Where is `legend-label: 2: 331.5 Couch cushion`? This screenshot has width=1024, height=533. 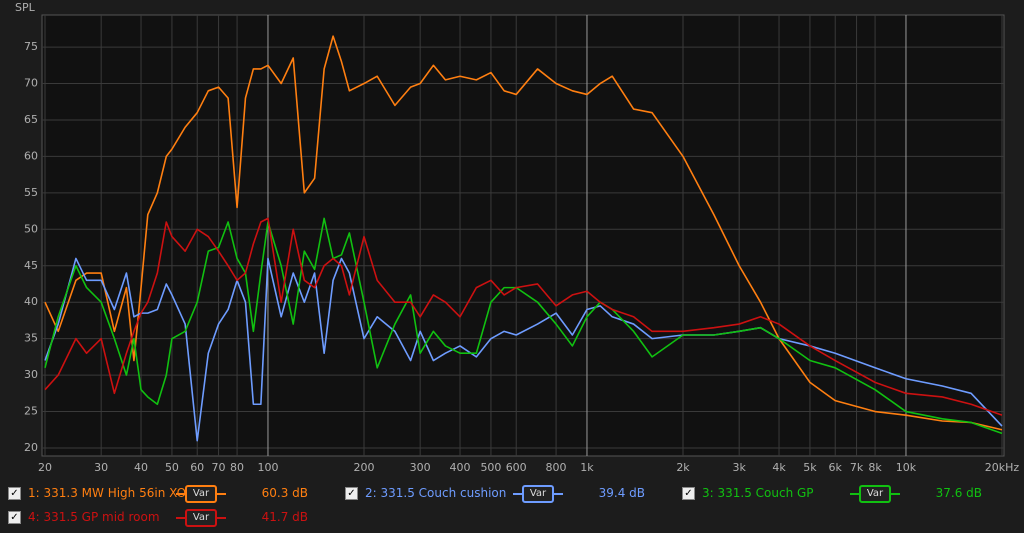 legend-label: 2: 331.5 Couch cushion is located at coordinates (436, 493).